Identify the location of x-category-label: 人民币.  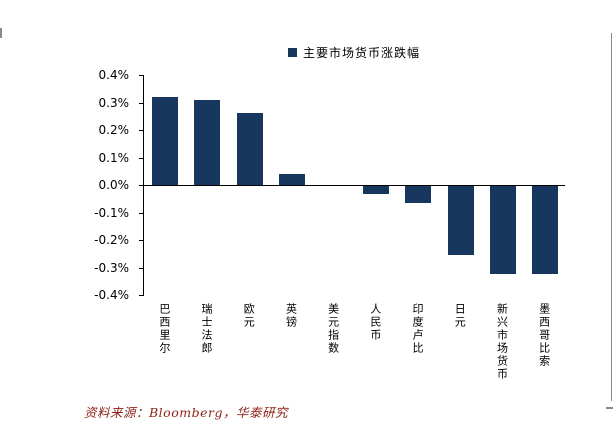
(375, 322).